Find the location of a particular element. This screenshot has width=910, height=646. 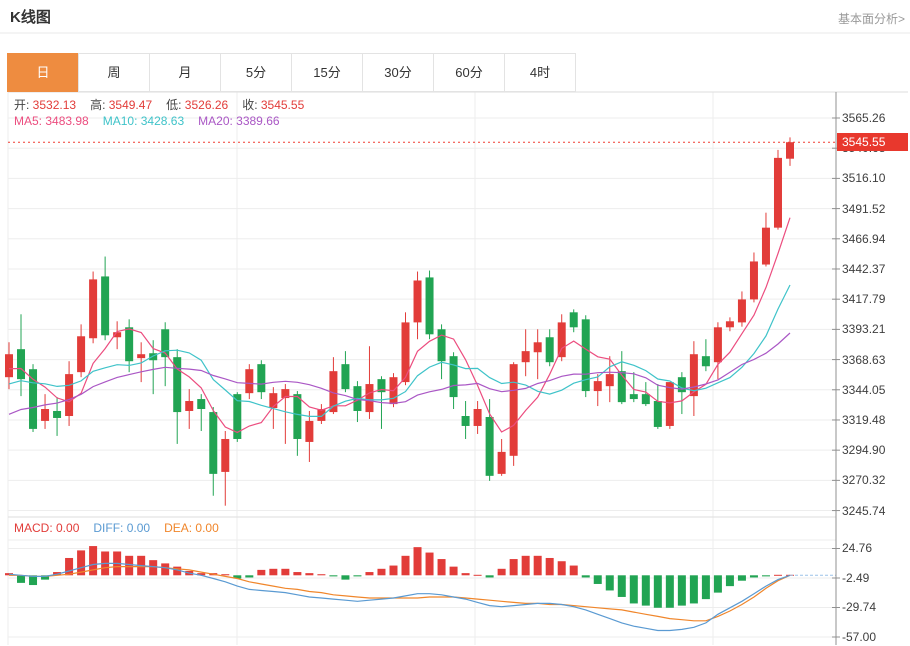

ma20-line is located at coordinates (399, 373).